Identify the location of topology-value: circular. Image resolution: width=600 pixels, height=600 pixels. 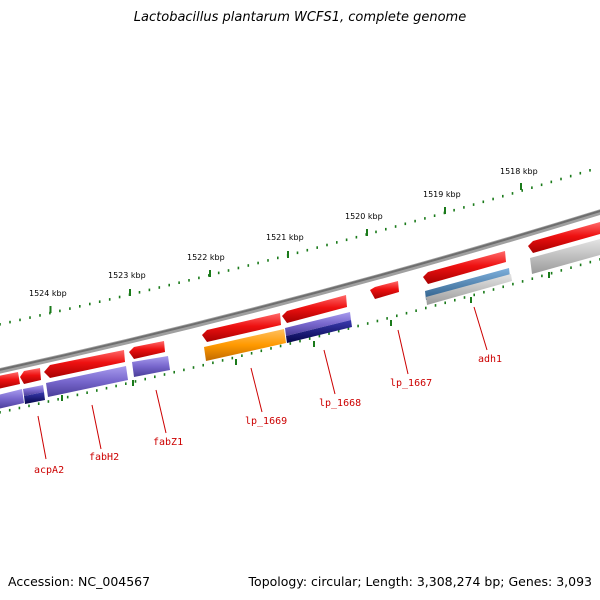
(334, 581).